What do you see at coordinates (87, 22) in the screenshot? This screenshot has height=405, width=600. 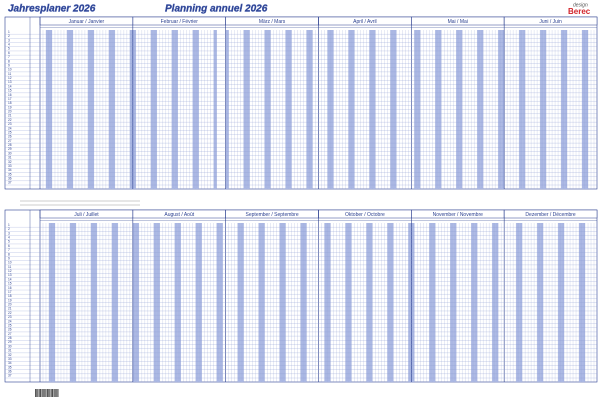 I see `month-label: Januar / Janvier` at bounding box center [87, 22].